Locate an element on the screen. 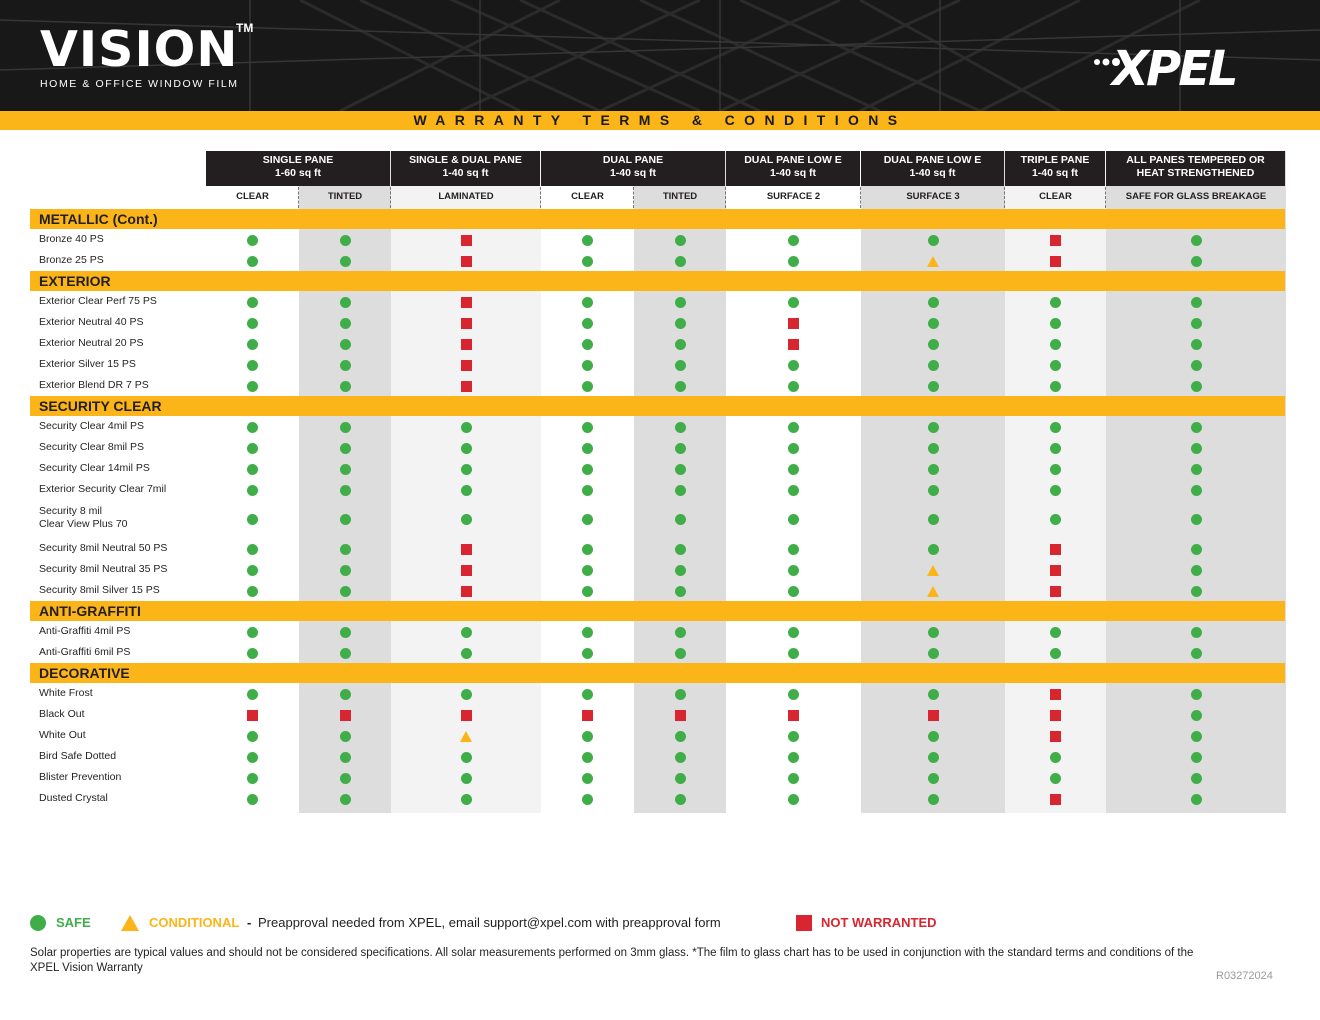  header-line-2: HEAT STRENGTHENED is located at coordinates (1195, 173).